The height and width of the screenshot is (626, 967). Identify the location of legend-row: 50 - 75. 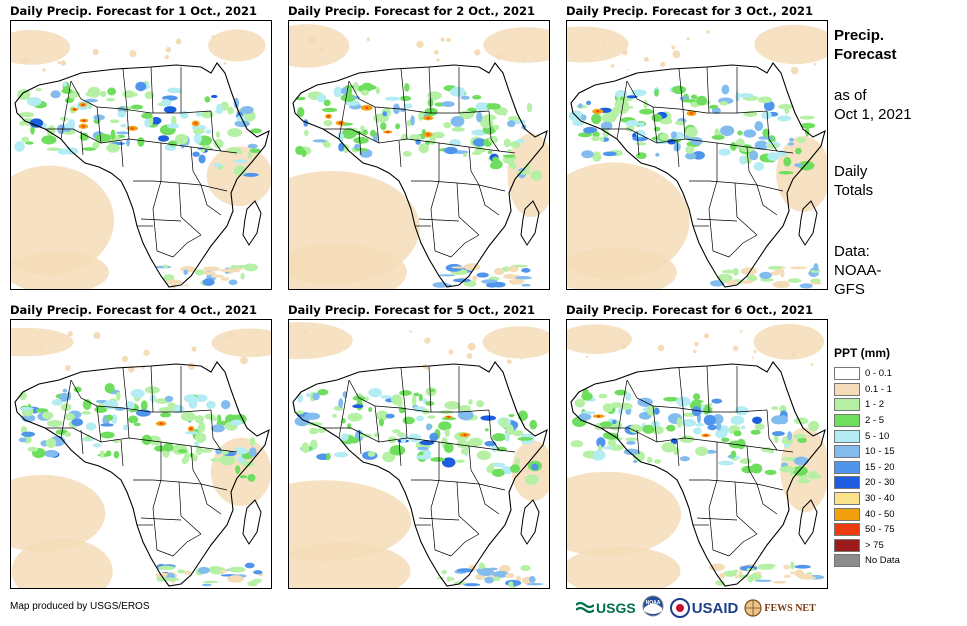
(867, 530).